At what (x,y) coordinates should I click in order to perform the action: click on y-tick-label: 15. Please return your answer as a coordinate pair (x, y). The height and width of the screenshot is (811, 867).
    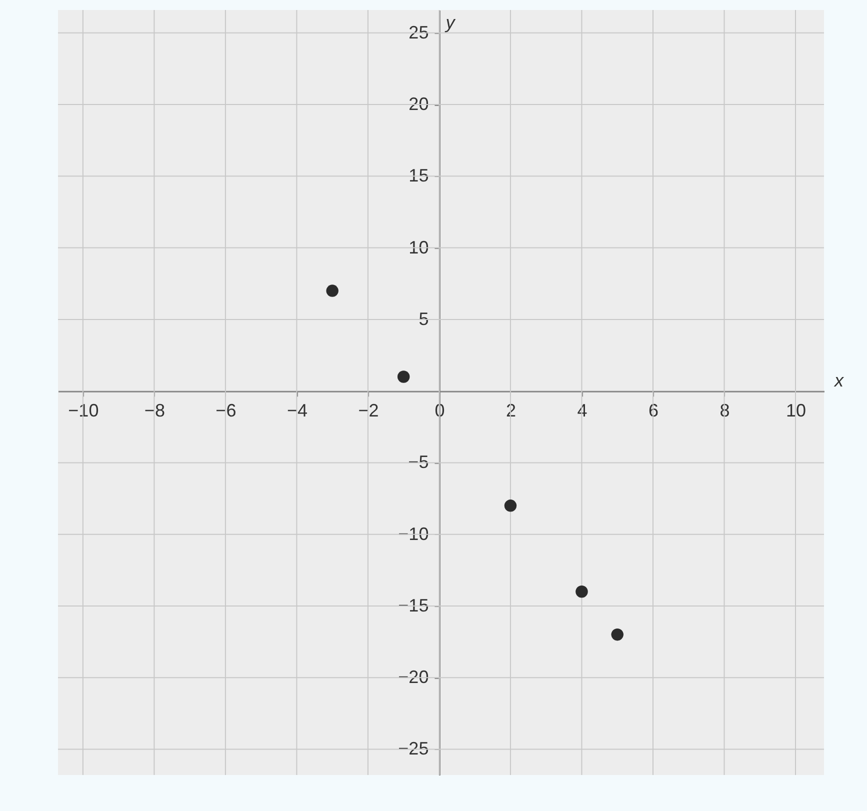
    Looking at the image, I should click on (418, 176).